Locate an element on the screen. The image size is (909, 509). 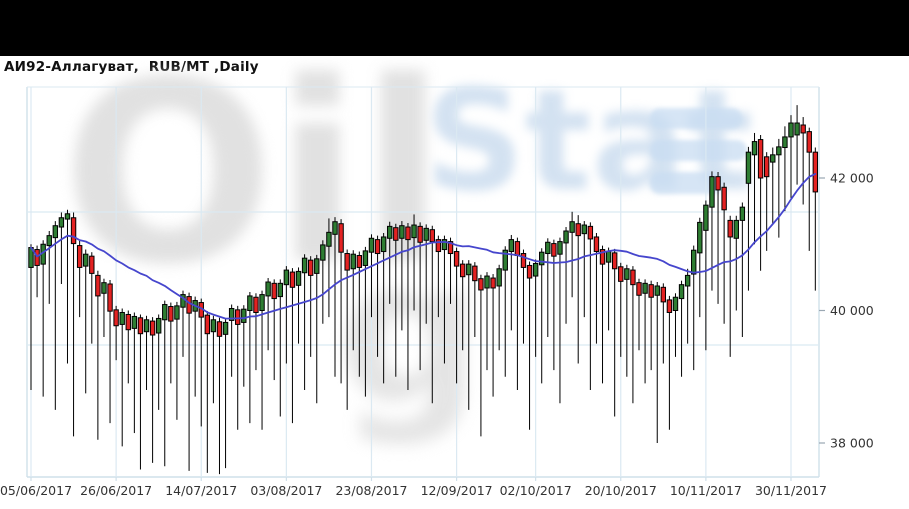
x-axis-date-label: 03/08/2017 is located at coordinates (286, 490).